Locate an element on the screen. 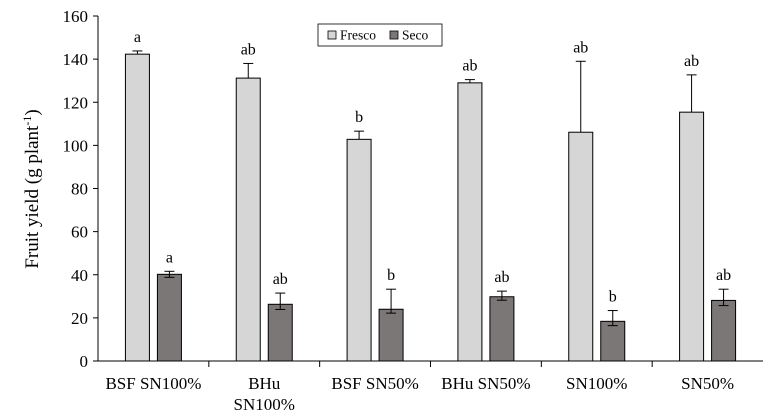  legend-swatch-fresco is located at coordinates (332, 35).